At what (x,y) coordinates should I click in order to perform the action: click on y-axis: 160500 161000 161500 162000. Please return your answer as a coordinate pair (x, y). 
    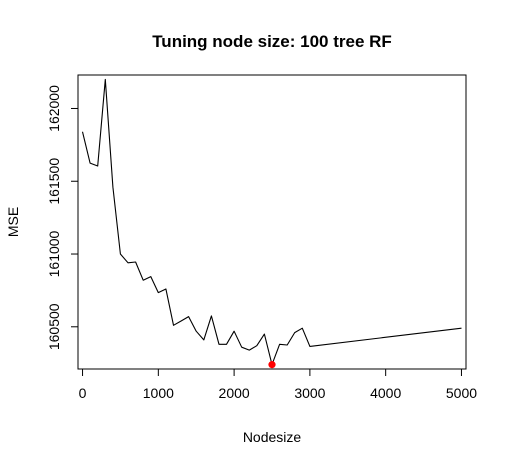
    Looking at the image, I should click on (62, 217).